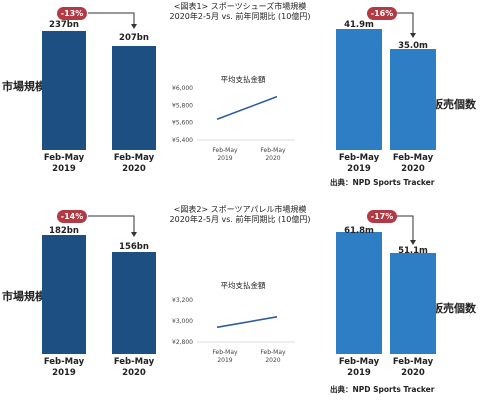  What do you see at coordinates (182, 123) in the screenshot?
I see `y-tick-label: ¥5,600` at bounding box center [182, 123].